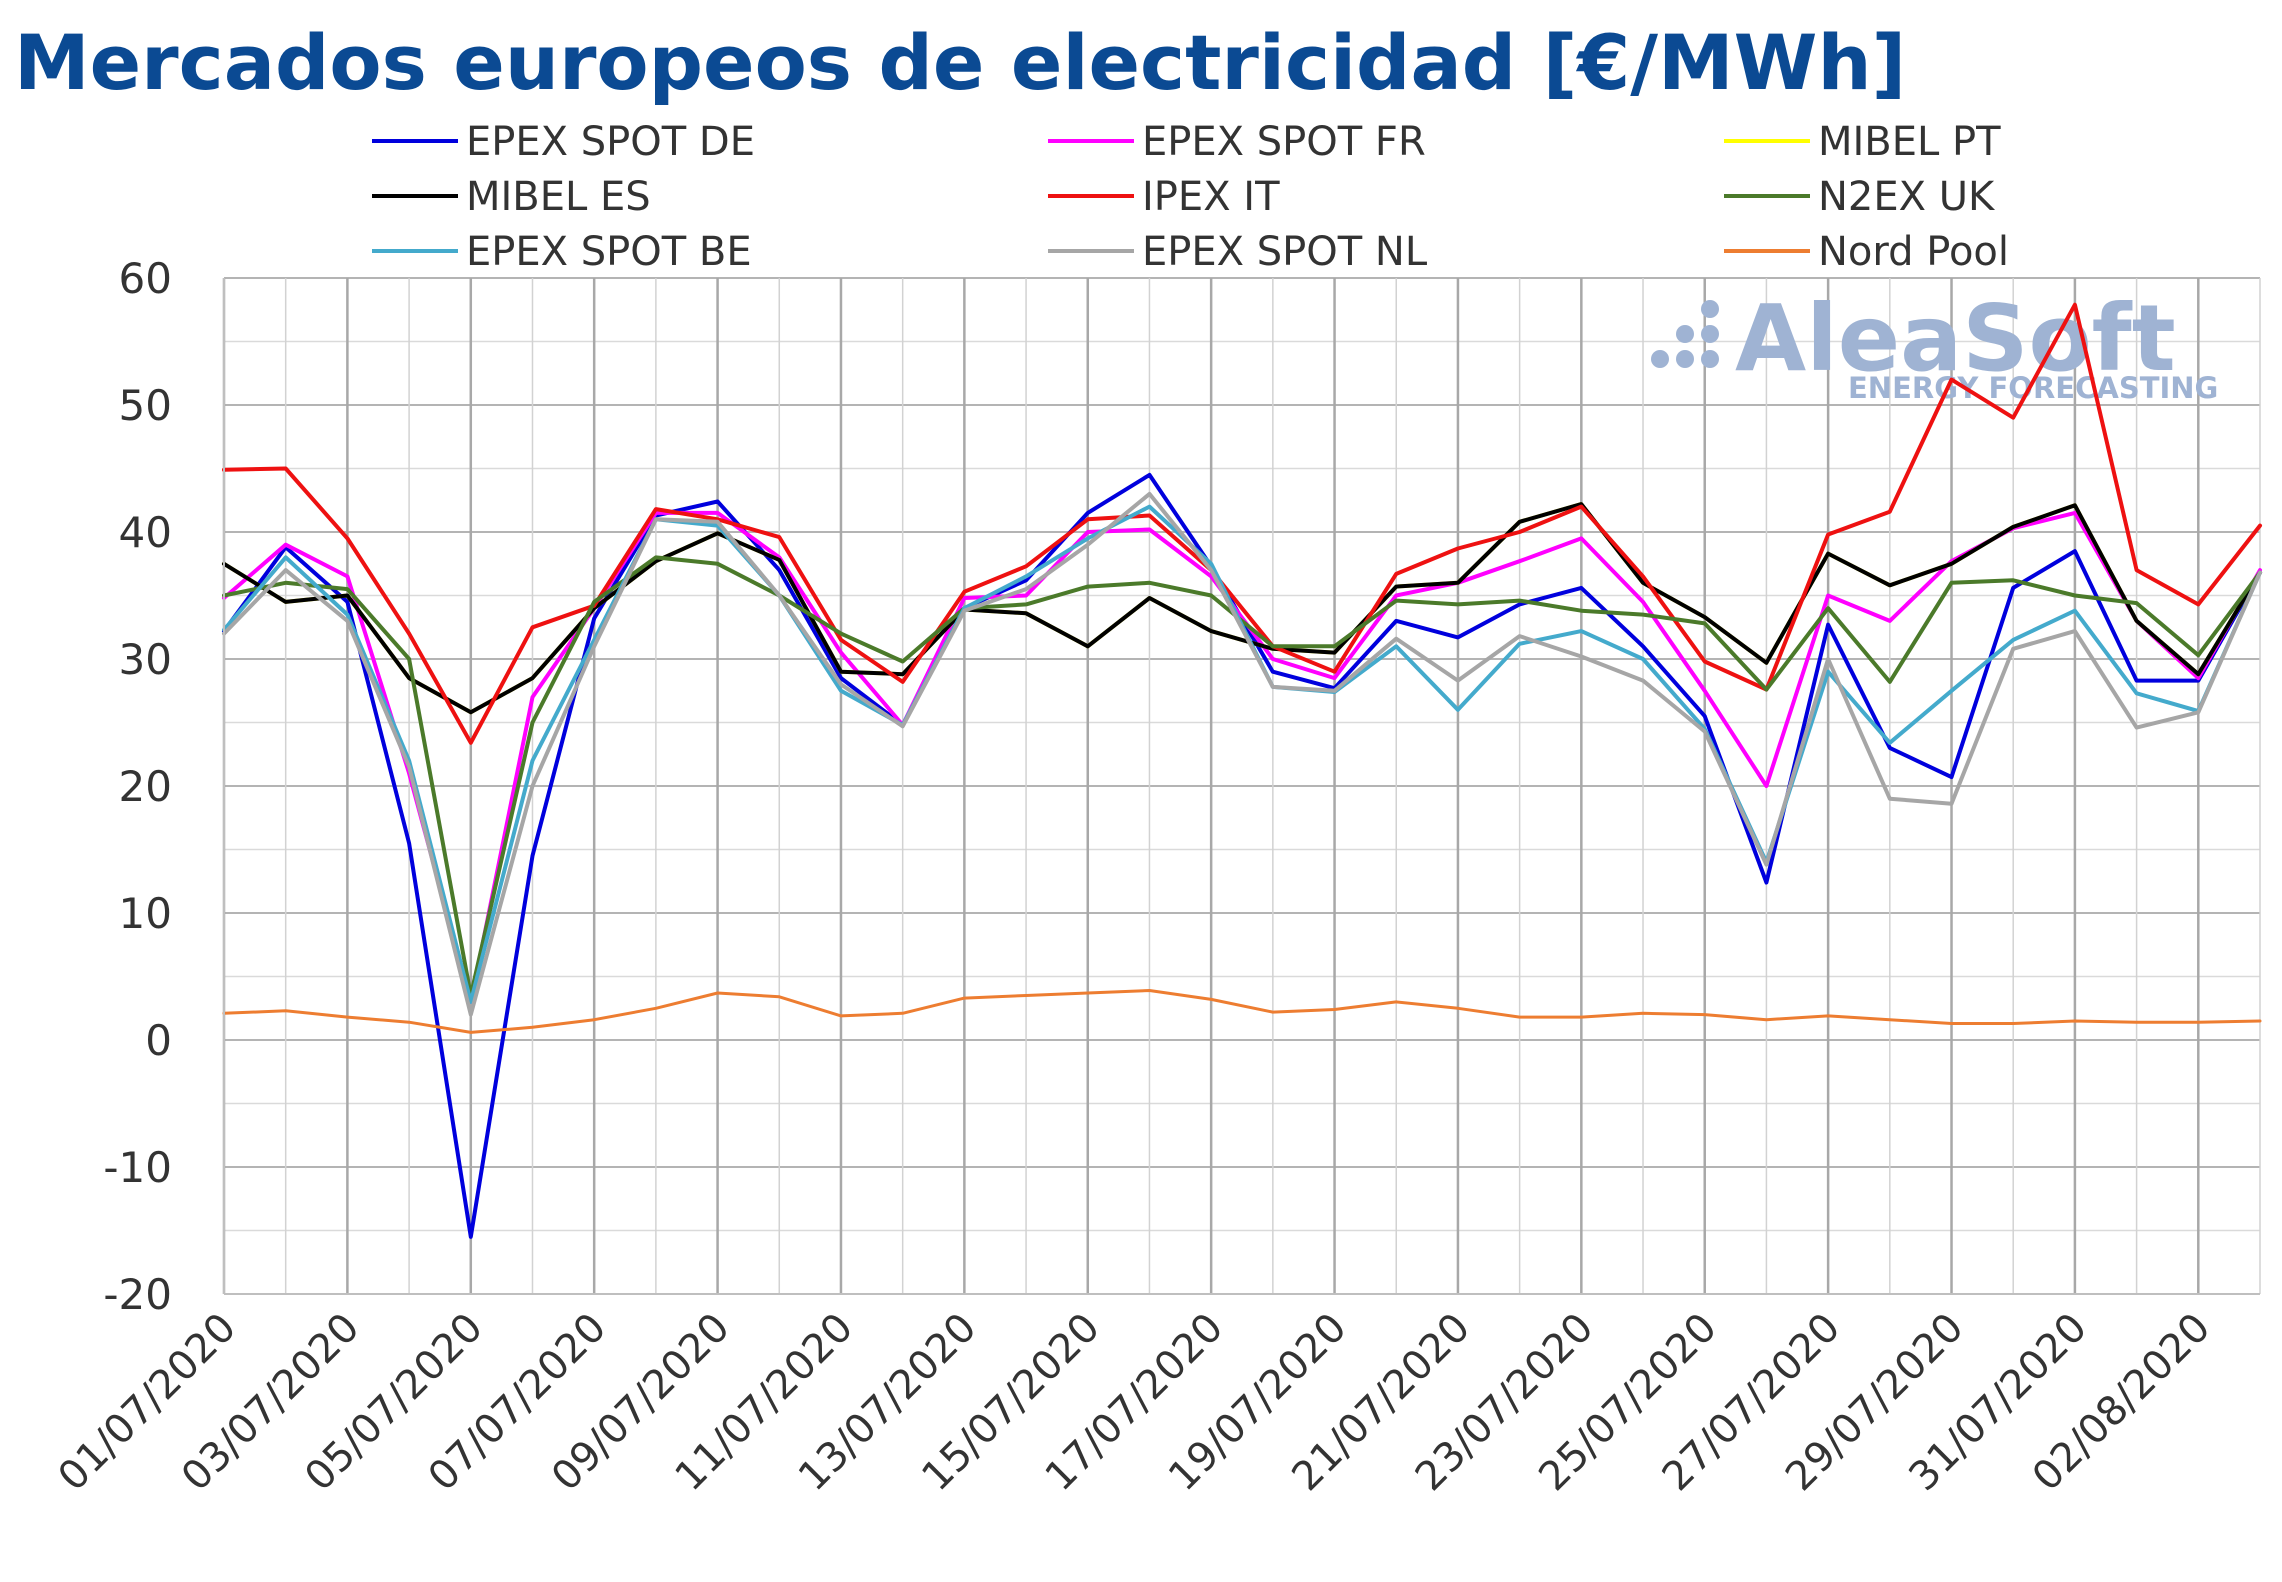 The image size is (2282, 1582). What do you see at coordinates (609, 252) in the screenshot?
I see `legend-label-epex-spot-be: EPEX SPOT BE` at bounding box center [609, 252].